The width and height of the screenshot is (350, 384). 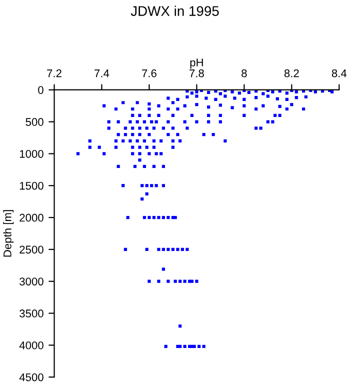 I want to click on chart-title: JDWX in 1995, so click(x=174, y=11).